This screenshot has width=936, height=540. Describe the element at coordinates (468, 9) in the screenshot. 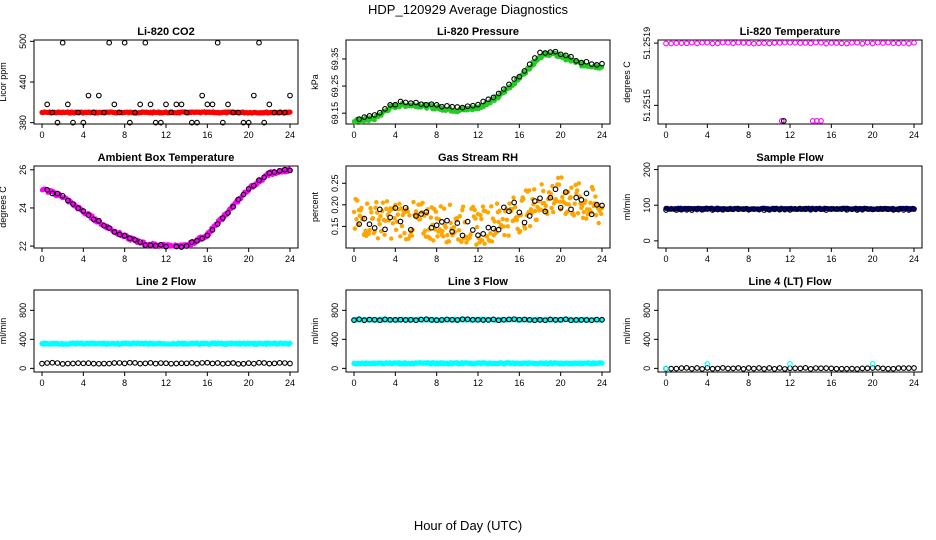

I see `figure-title: HDP_120929 Average Diagnostics` at that location.